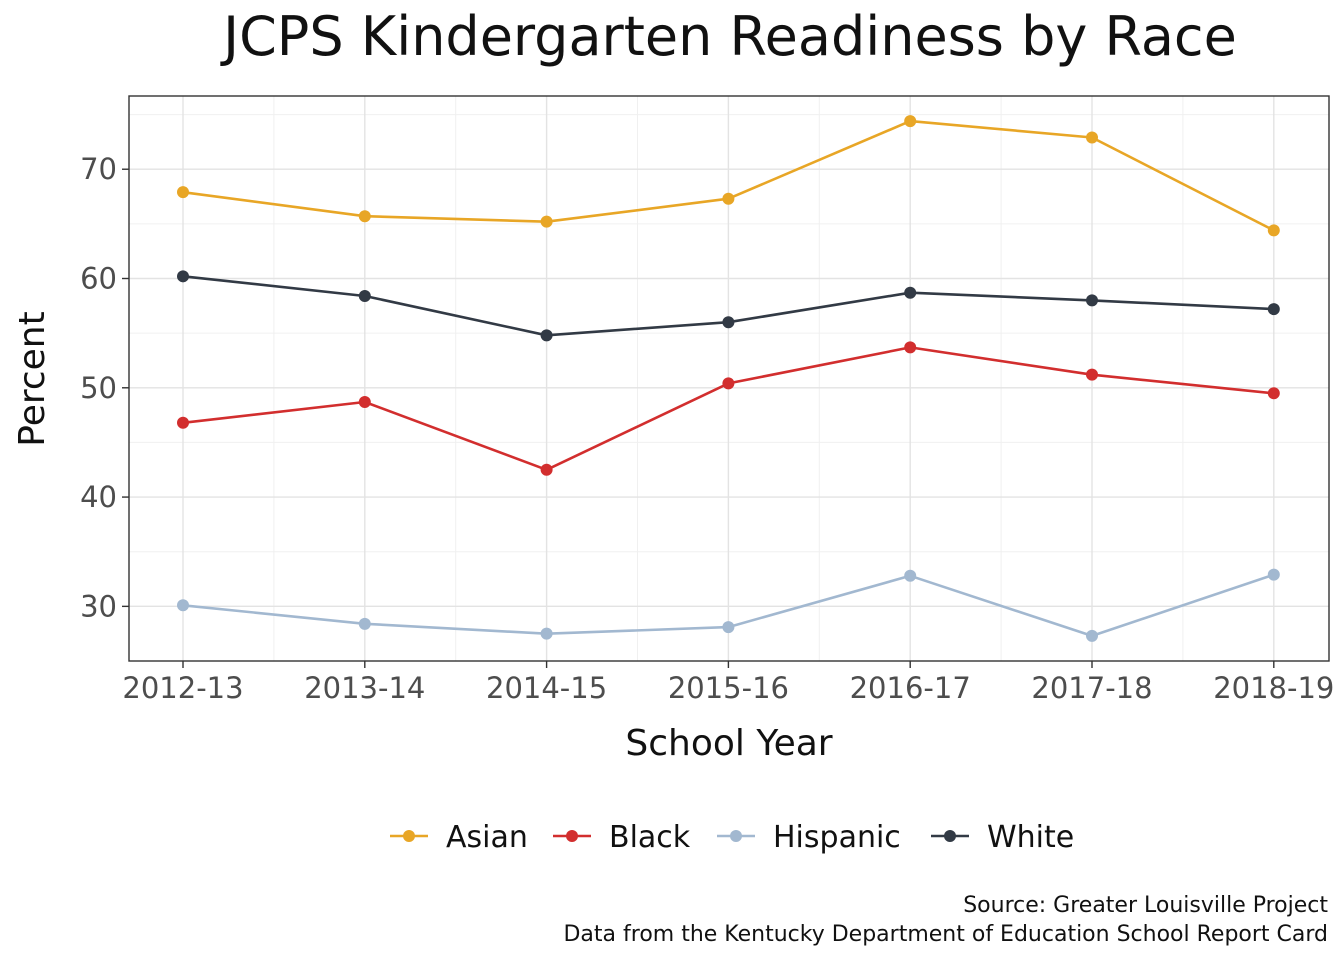  Describe the element at coordinates (728, 743) in the screenshot. I see `x-axis-title: School Year` at that location.